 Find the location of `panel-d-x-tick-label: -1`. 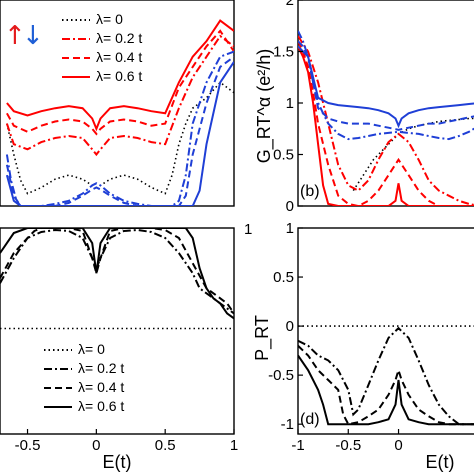

panel-d-x-tick-label: -1 is located at coordinates (297, 445).